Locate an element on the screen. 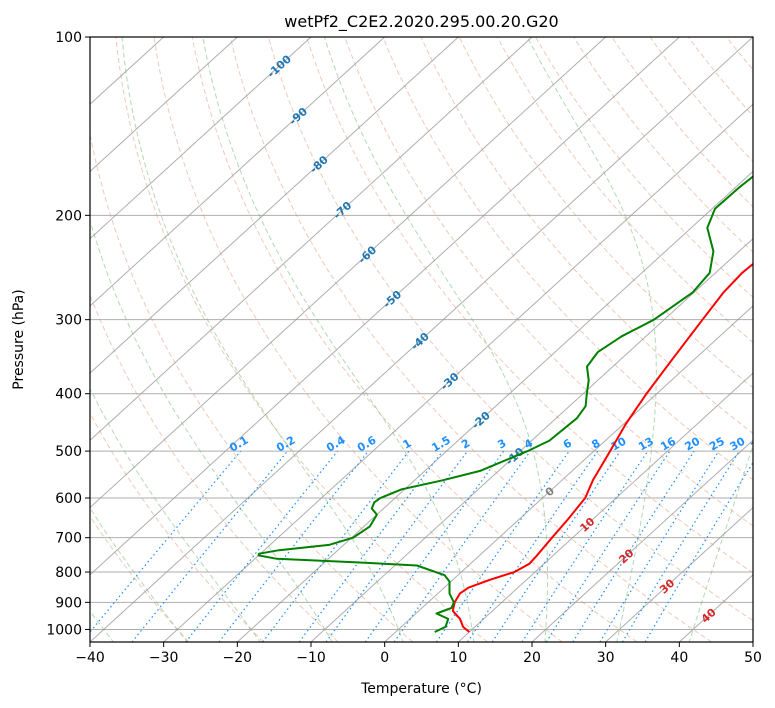 This screenshot has height=708, width=775. x-axis-label: Temperature (°C) is located at coordinates (421, 689).